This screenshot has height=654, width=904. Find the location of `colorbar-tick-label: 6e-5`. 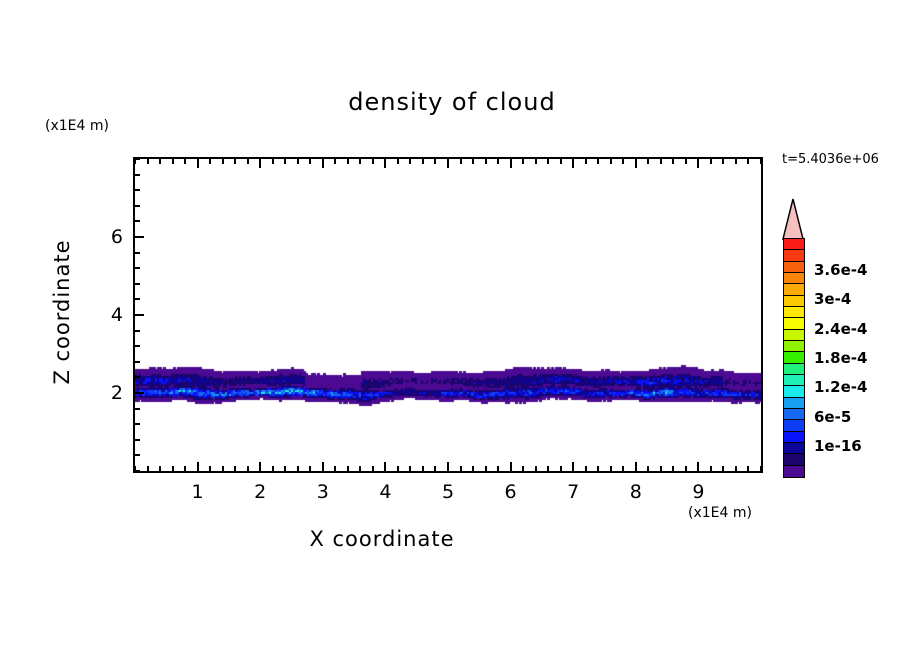

colorbar-tick-label: 6e-5 is located at coordinates (833, 416).